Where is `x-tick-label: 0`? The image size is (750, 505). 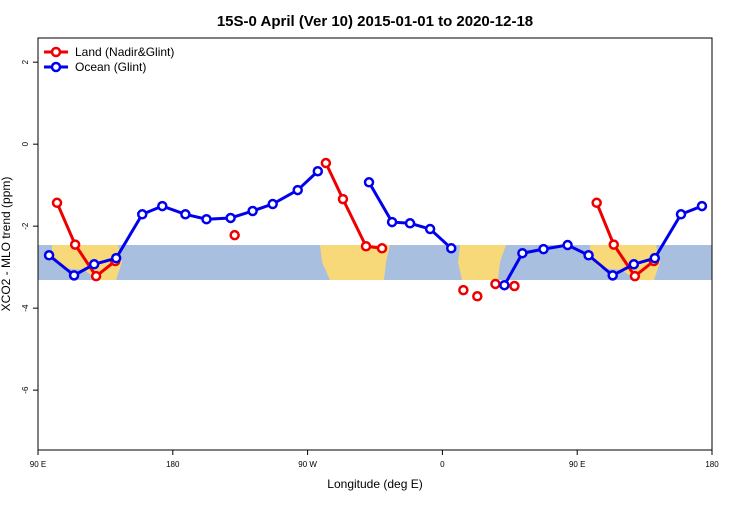 x-tick-label: 0 is located at coordinates (442, 464).